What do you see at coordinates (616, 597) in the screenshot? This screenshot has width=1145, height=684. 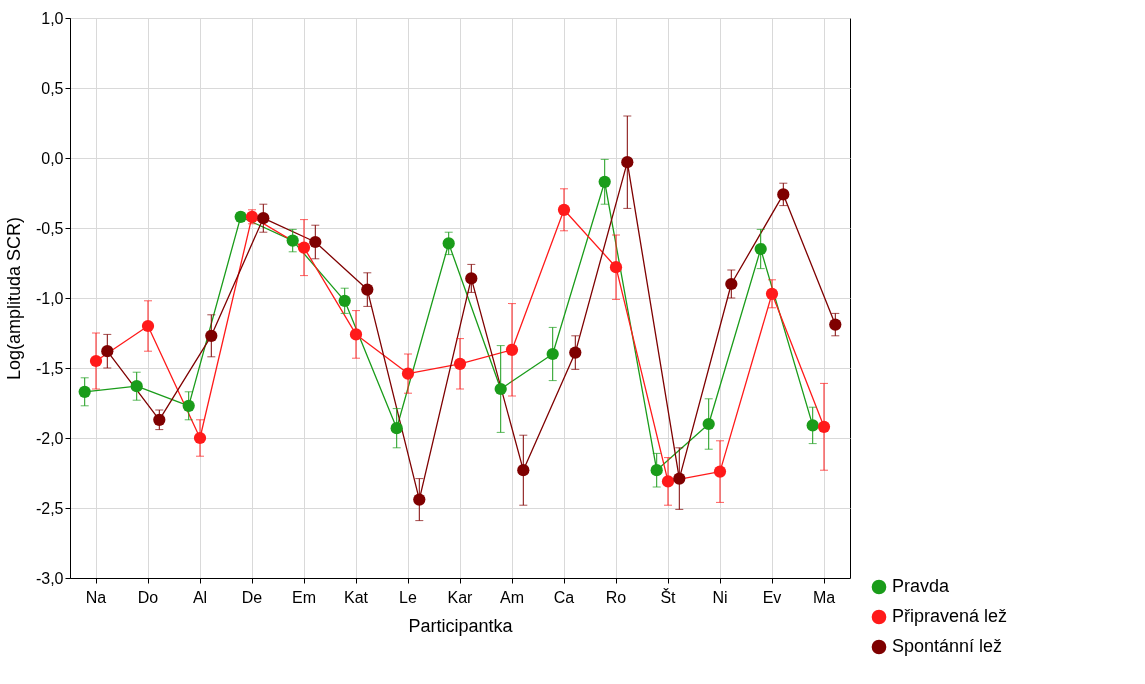 I see `x-tick-label: Ro` at bounding box center [616, 597].